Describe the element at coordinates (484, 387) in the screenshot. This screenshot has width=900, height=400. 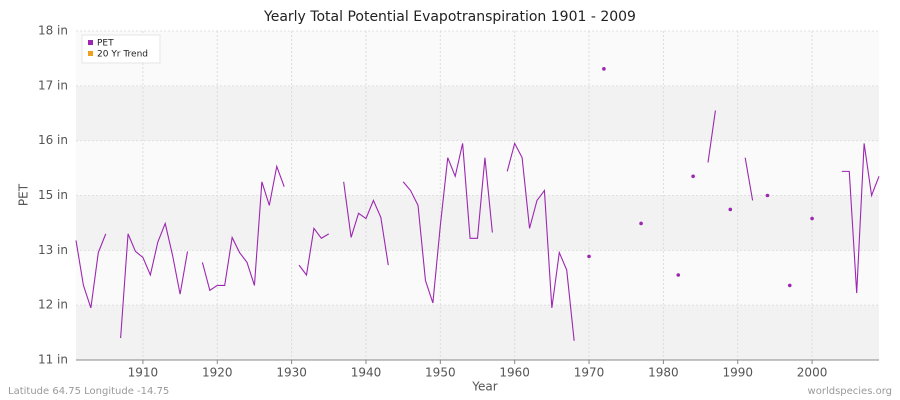
I see `x-axis-label: Year` at that location.